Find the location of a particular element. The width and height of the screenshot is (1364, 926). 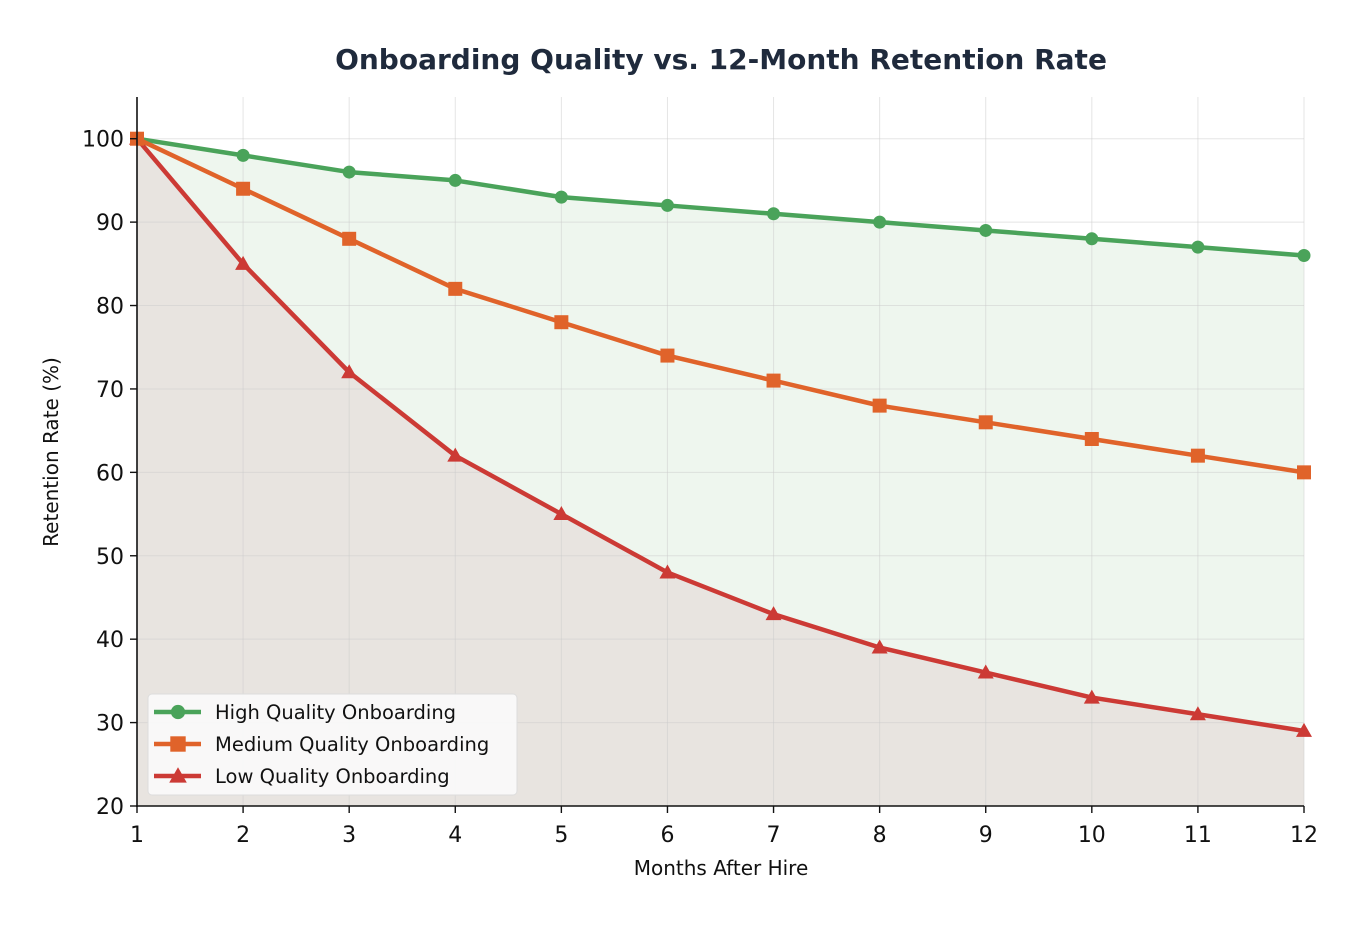

x-tick-label: 5 is located at coordinates (561, 835).